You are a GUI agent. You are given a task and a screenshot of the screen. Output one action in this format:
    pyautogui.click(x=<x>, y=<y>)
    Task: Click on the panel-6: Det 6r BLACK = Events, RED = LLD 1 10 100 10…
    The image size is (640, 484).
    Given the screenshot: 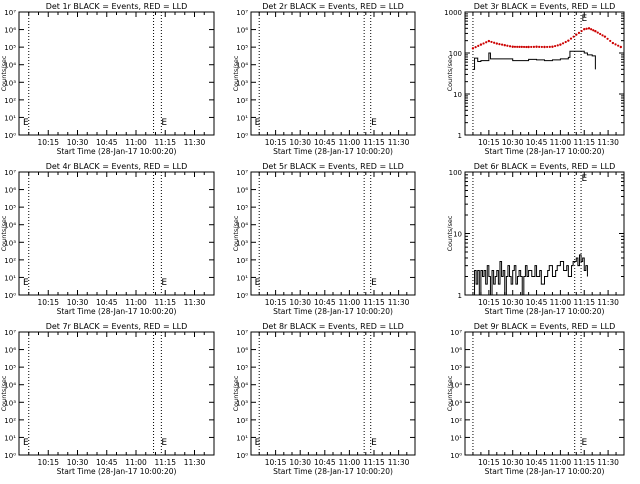 What is the action you would take?
    pyautogui.click(x=535, y=239)
    